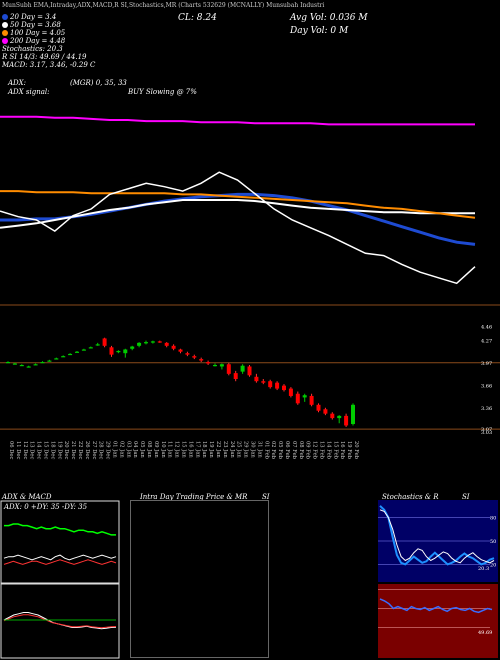 This screenshot has height=660, width=500. Describe the element at coordinates (486, 328) in the screenshot. I see `price-tick-label: 4.46` at that location.